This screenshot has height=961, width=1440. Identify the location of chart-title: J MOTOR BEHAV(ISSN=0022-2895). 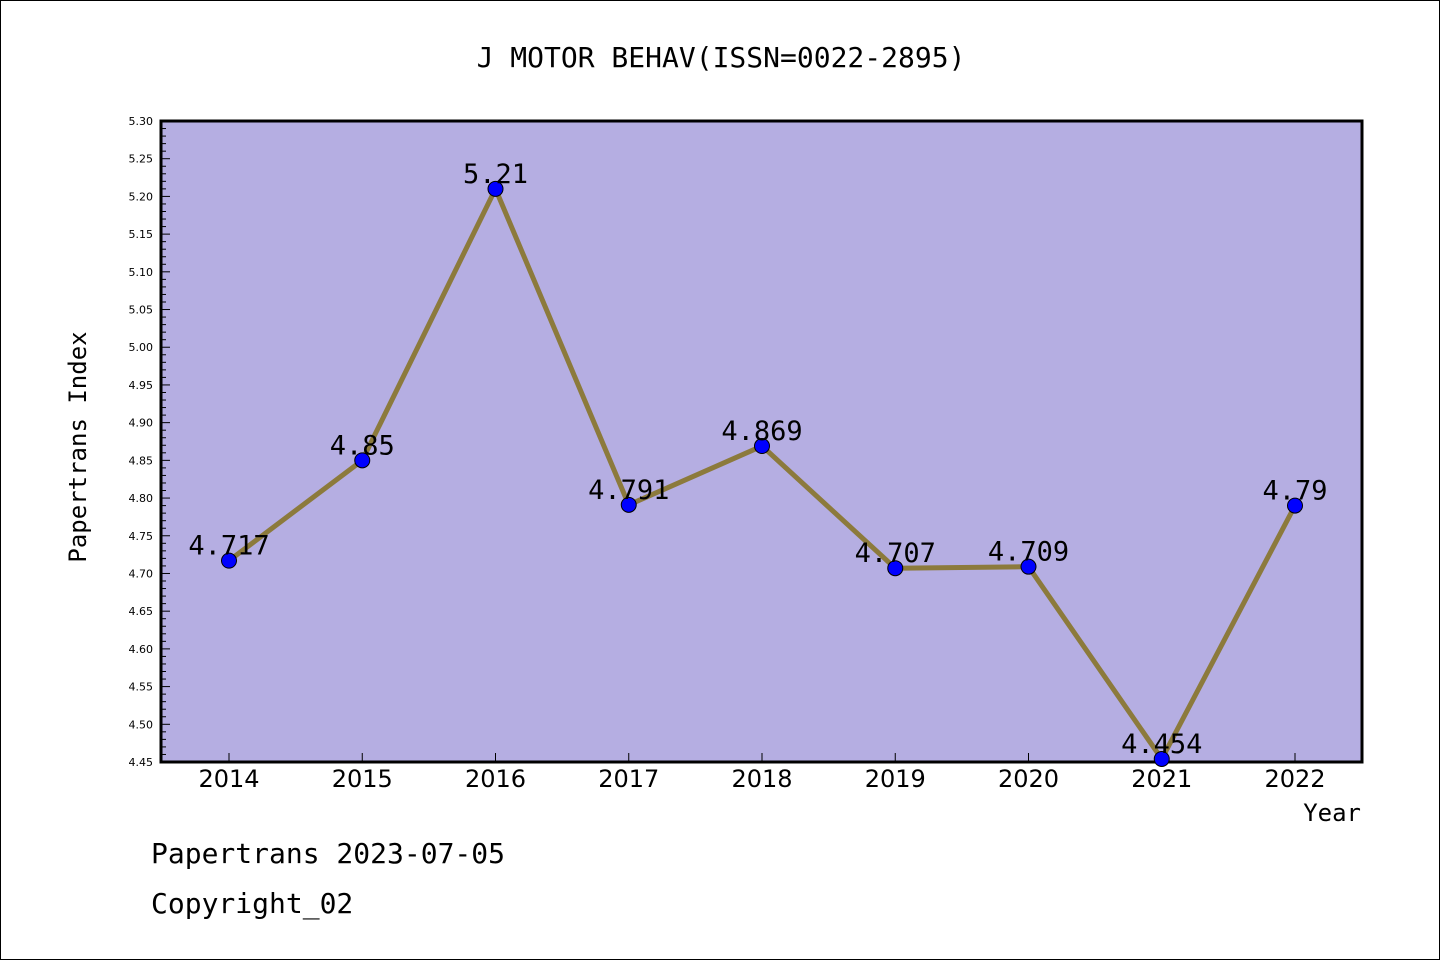
(721, 57).